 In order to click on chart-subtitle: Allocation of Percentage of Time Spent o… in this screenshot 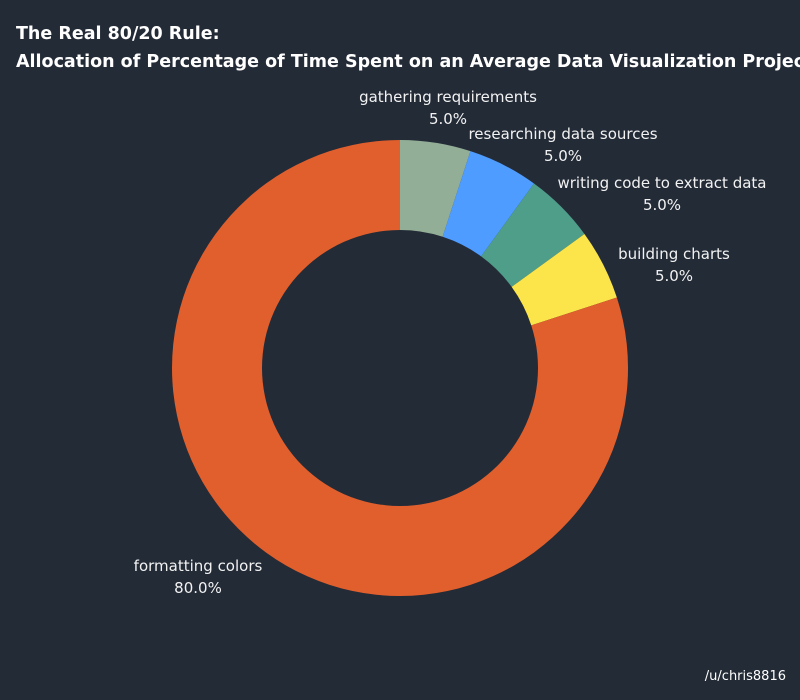, I will do `click(408, 62)`.